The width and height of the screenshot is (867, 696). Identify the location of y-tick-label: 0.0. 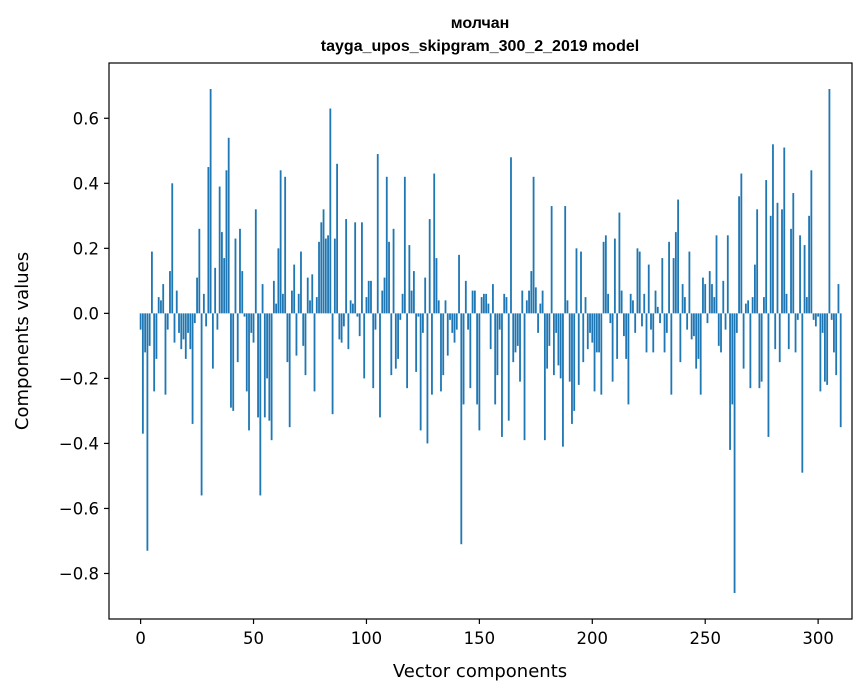
(86, 313).